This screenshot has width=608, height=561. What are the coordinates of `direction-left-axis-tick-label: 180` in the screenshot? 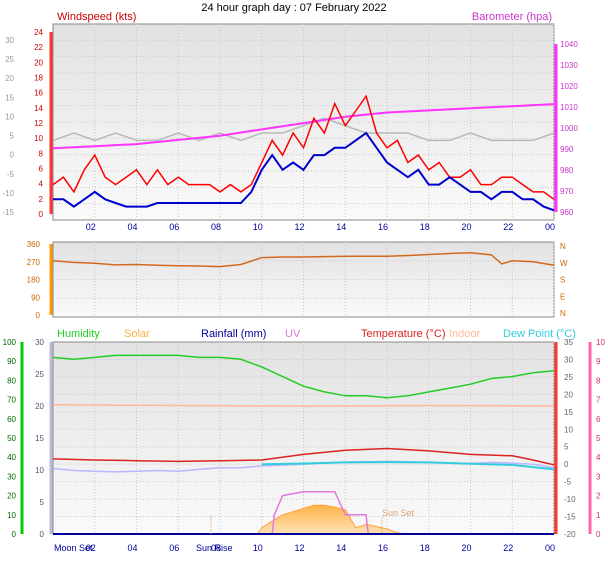 It's located at (34, 280).